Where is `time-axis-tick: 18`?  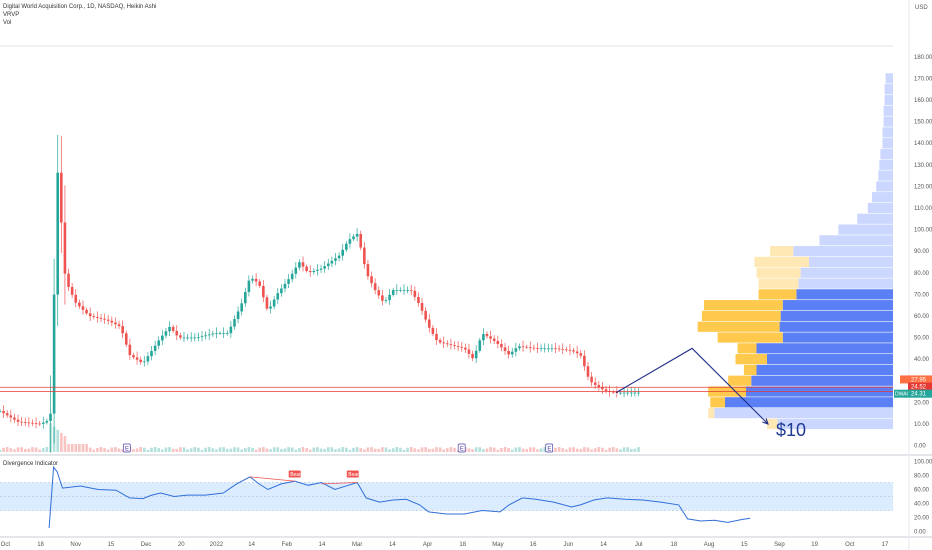
time-axis-tick: 18 is located at coordinates (40, 545).